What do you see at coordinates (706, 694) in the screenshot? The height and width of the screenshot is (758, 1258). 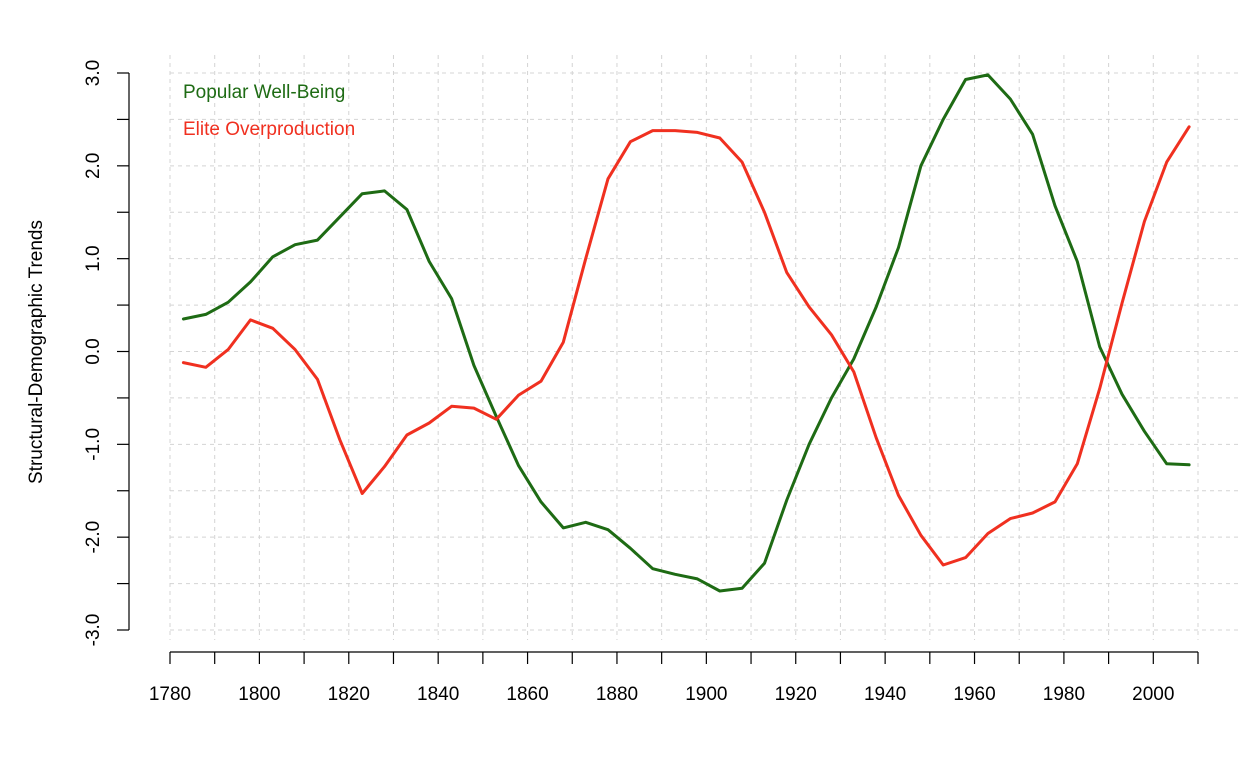 I see `x-tick-label: 1900` at bounding box center [706, 694].